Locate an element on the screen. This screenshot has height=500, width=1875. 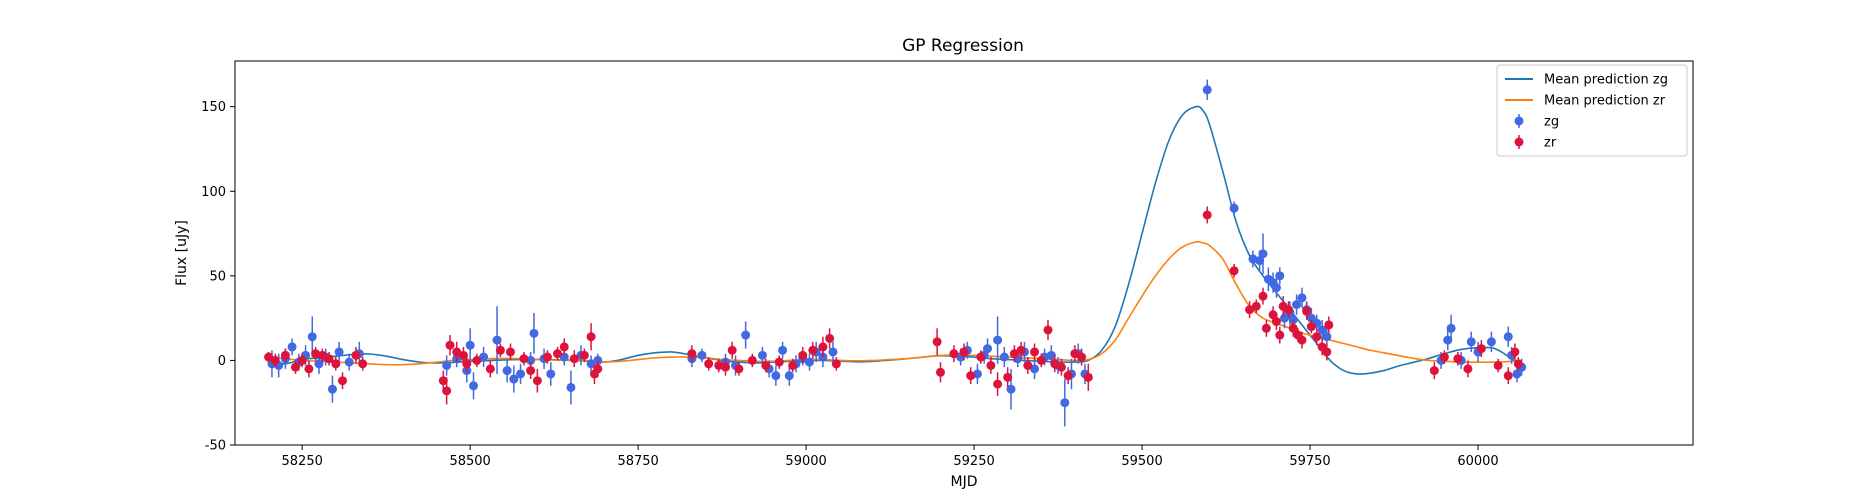
legend-label: Mean prediction zr is located at coordinates (1605, 101).